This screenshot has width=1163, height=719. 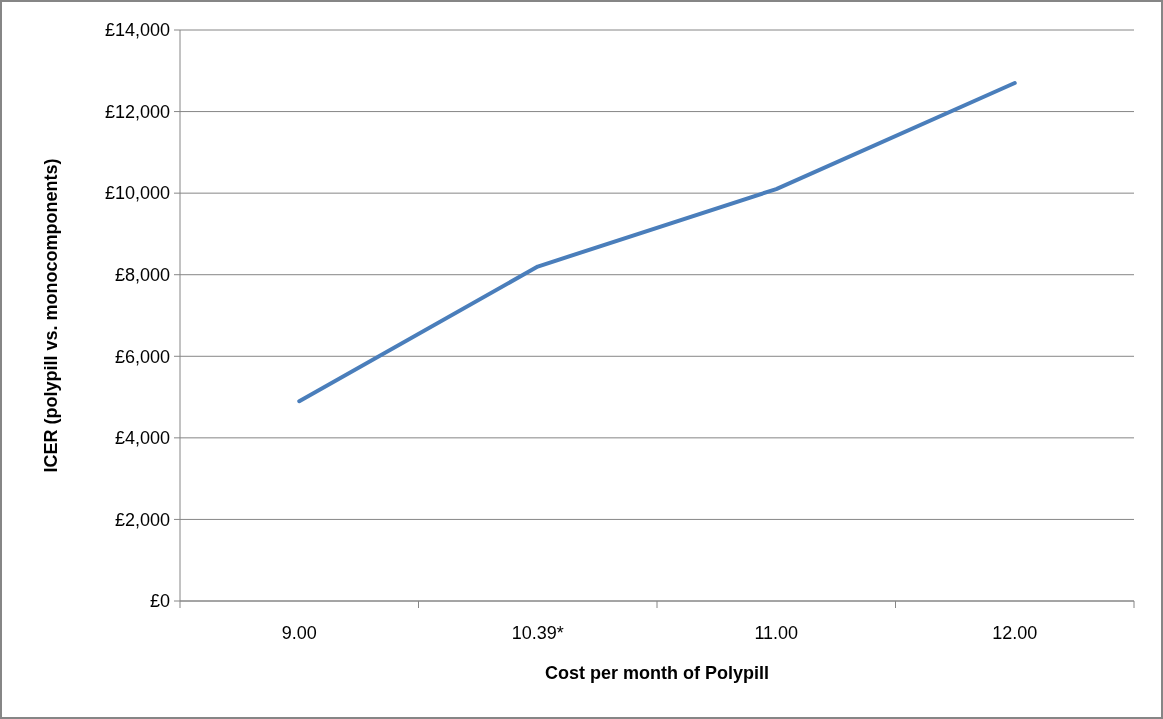 I want to click on x-tick-label: 10.39*, so click(x=537, y=633).